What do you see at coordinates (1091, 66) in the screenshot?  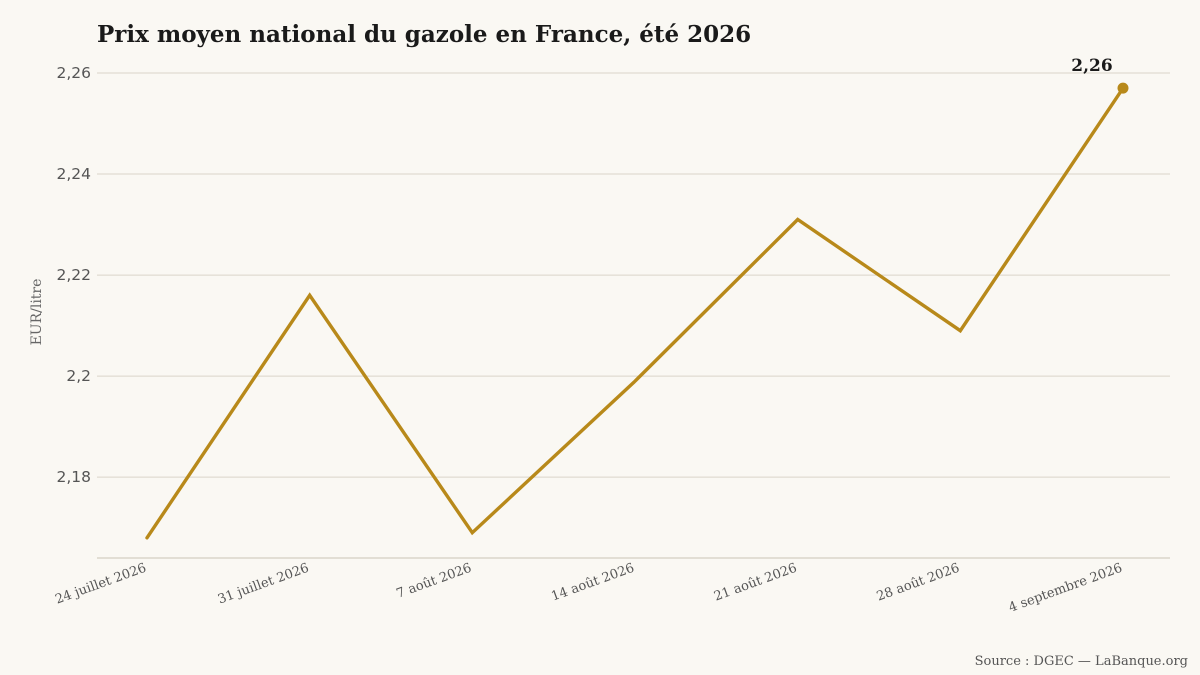 I see `end-value-label: 2,26` at bounding box center [1091, 66].